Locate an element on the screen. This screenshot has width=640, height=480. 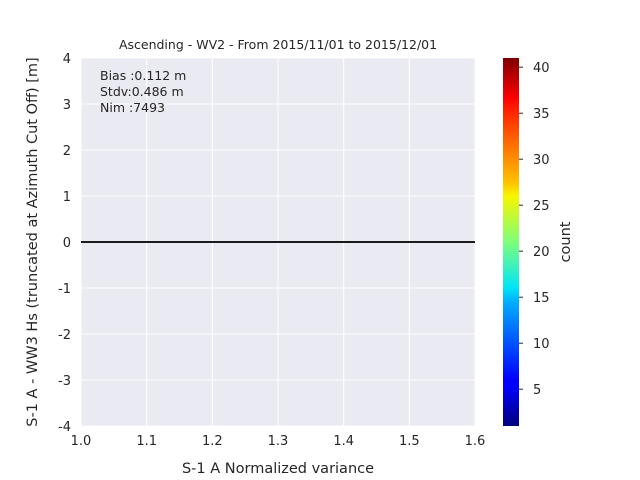
x-axis-ticks: 1.0 1.1 1.2 1.3 1.4 1.5 1.6 is located at coordinates (278, 441).